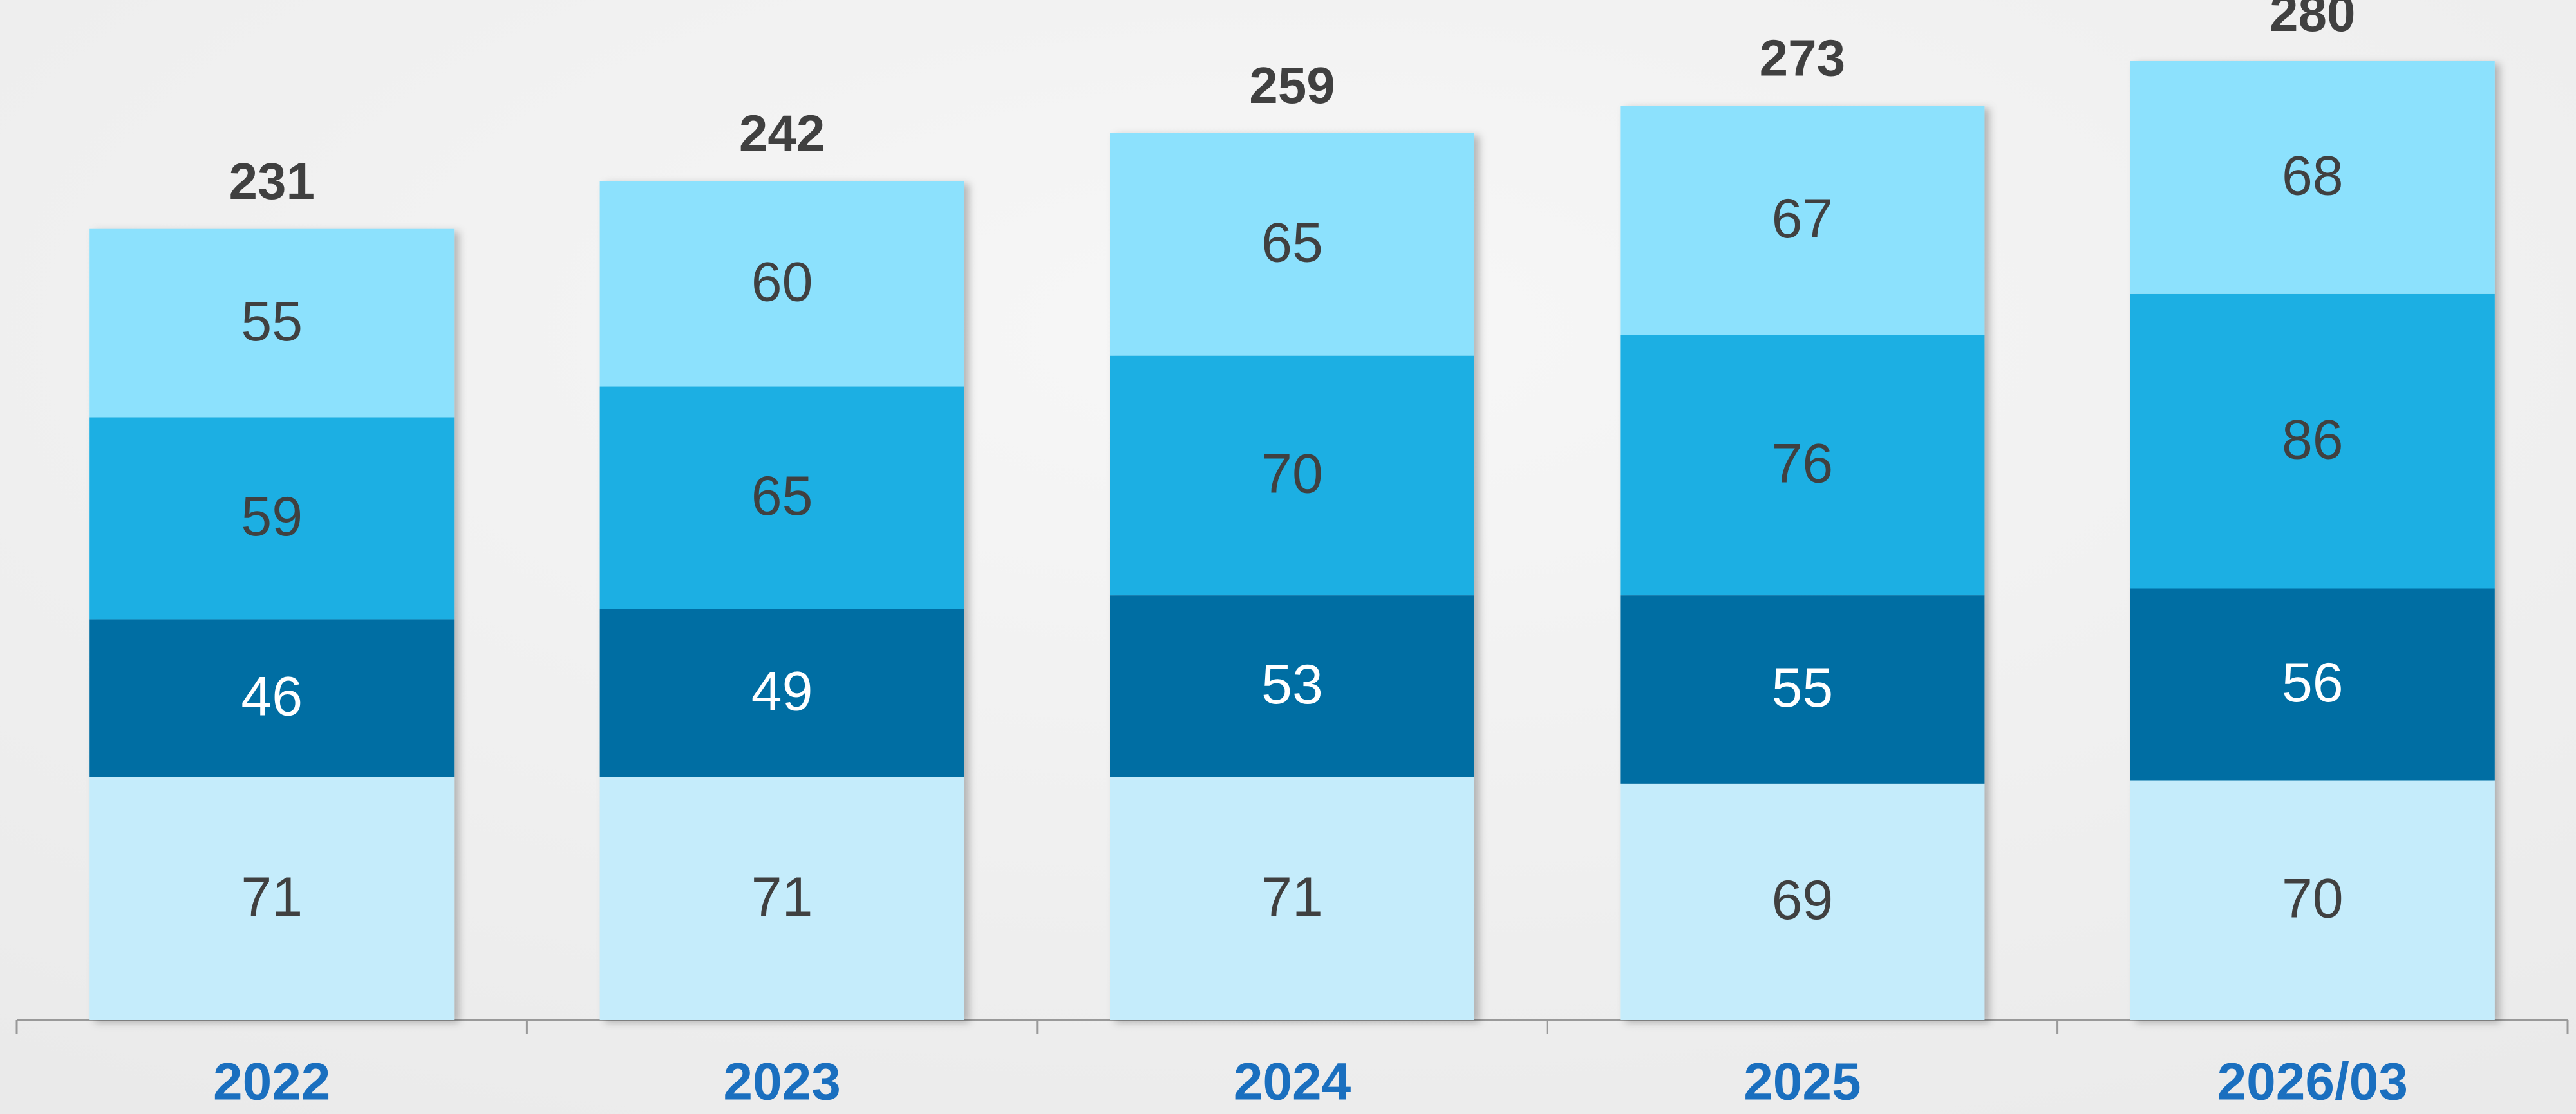 This screenshot has width=2576, height=1114. I want to click on total-label: 280, so click(2312, 21).